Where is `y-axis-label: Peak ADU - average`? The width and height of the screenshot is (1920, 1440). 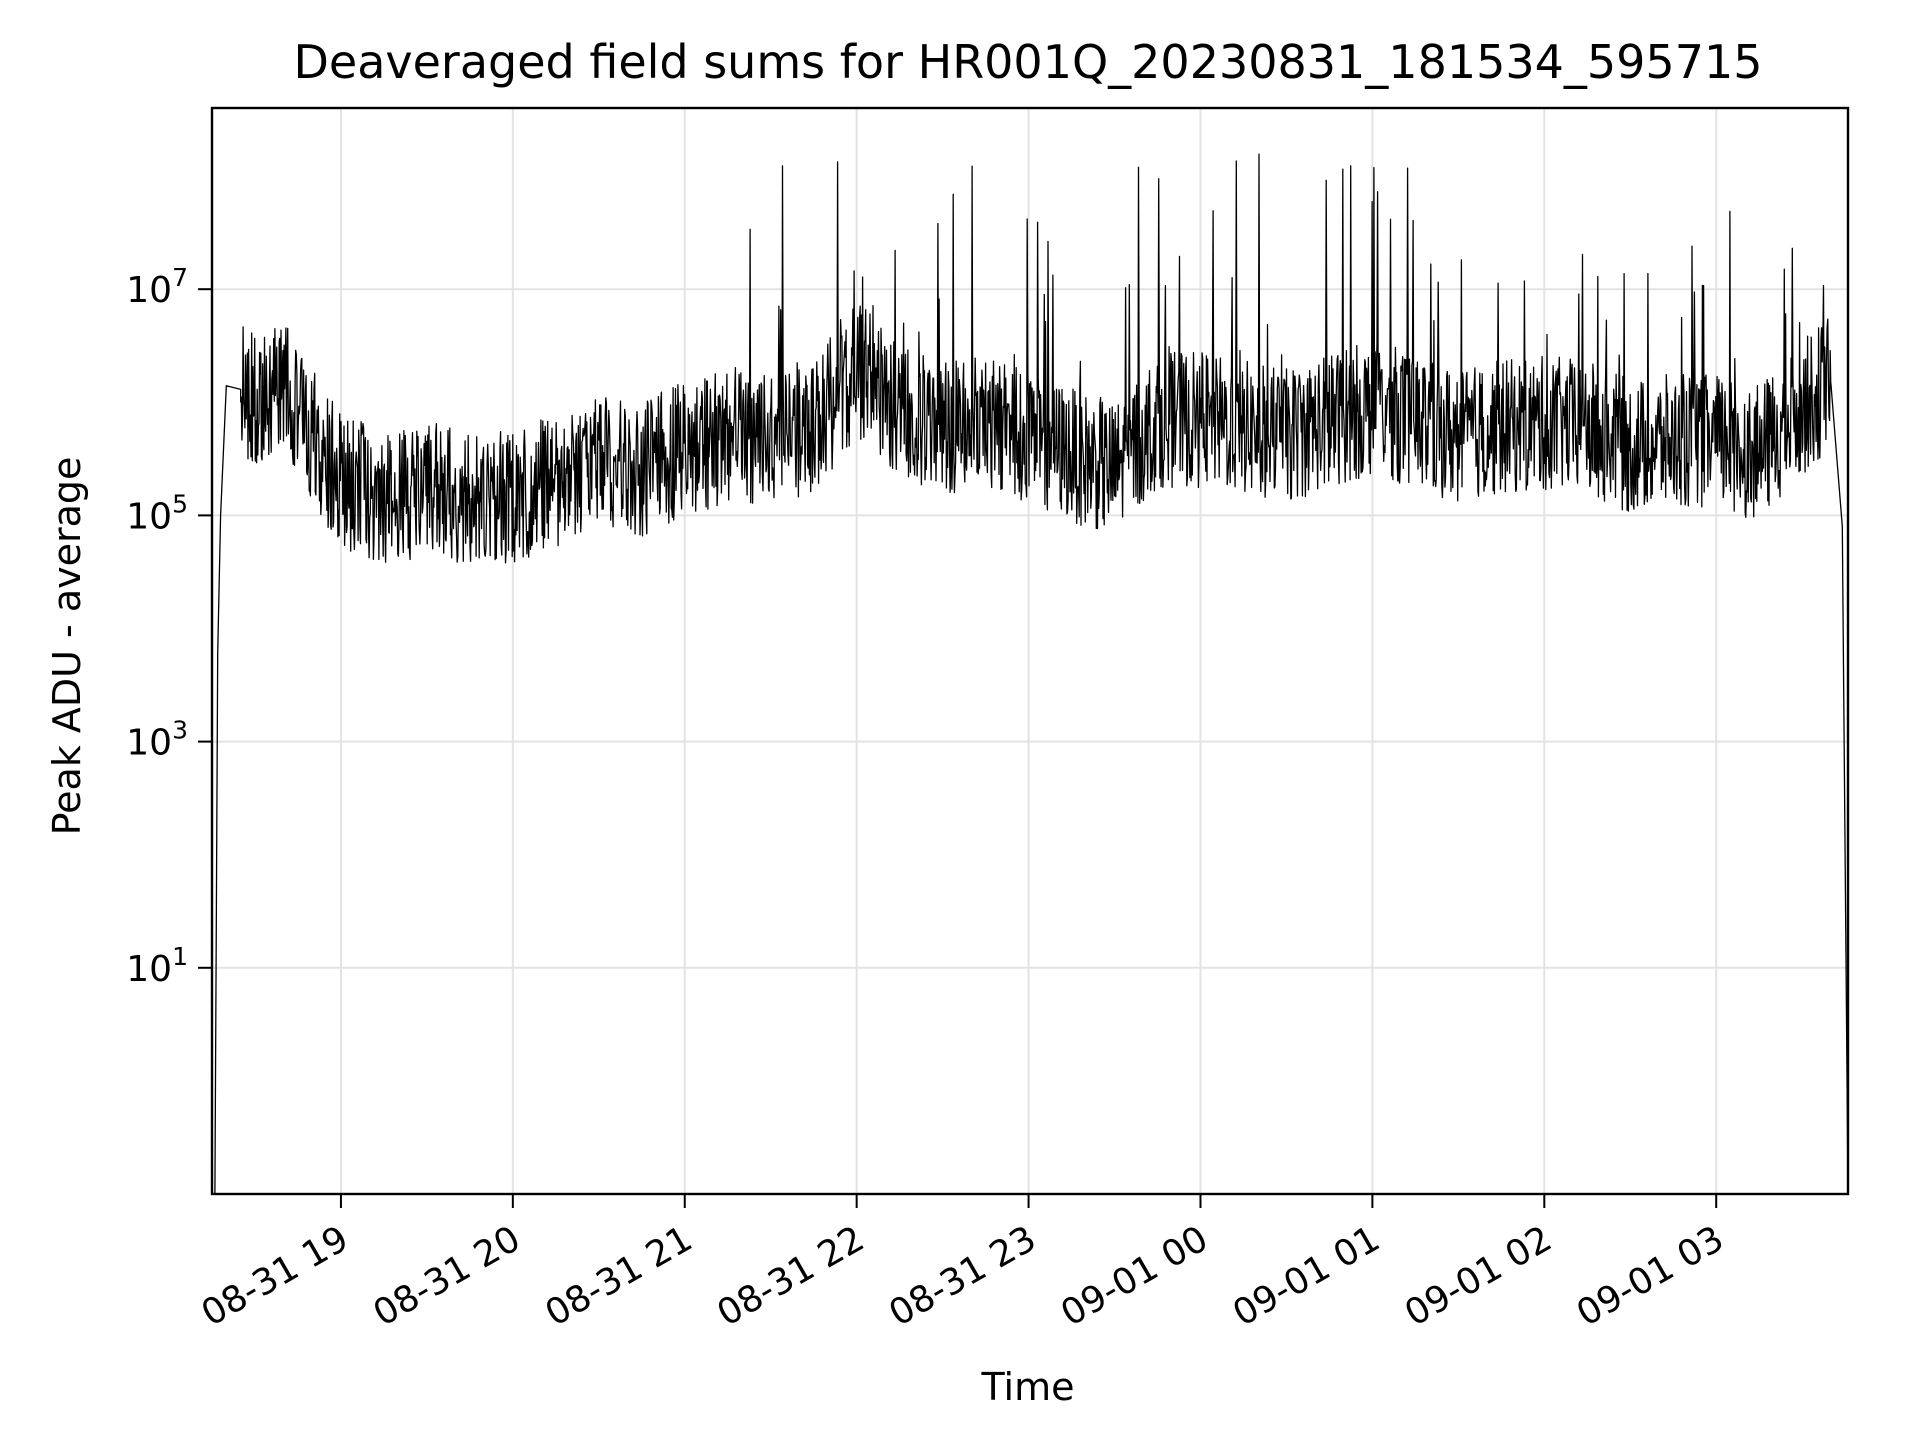
y-axis-label: Peak ADU - average is located at coordinates (67, 646).